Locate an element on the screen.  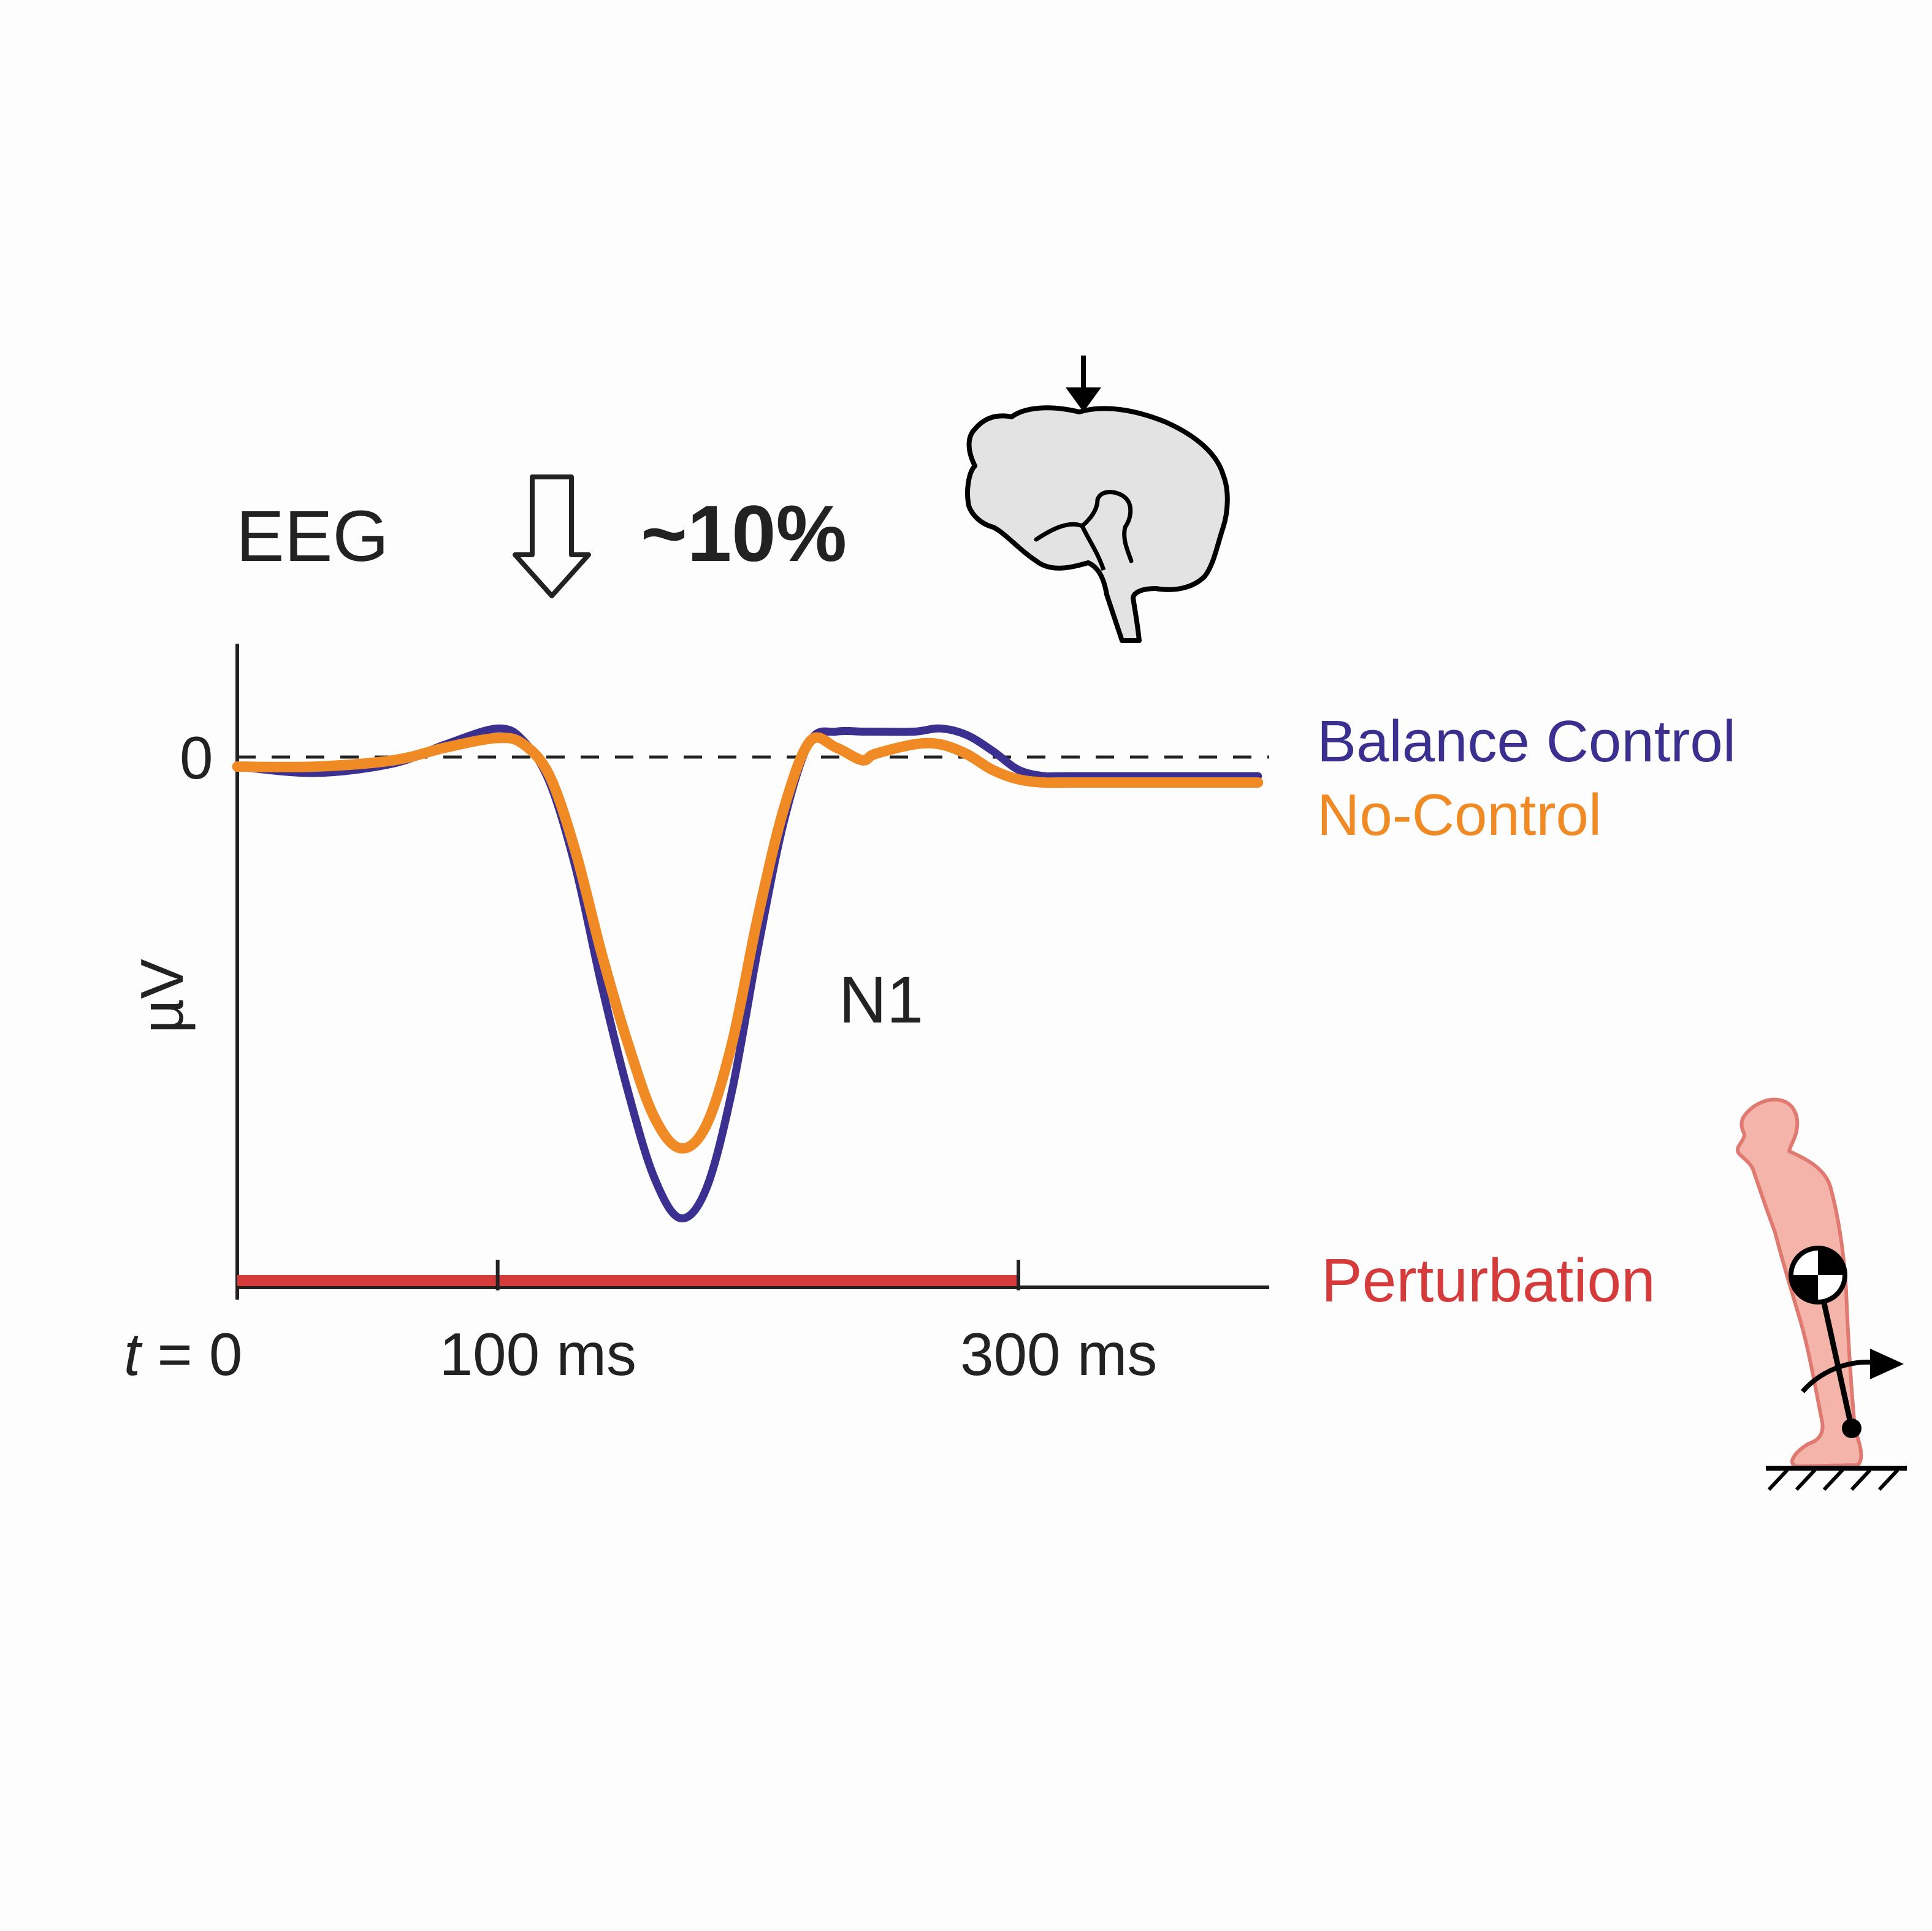
series-line-no-control is located at coordinates (748, 943).